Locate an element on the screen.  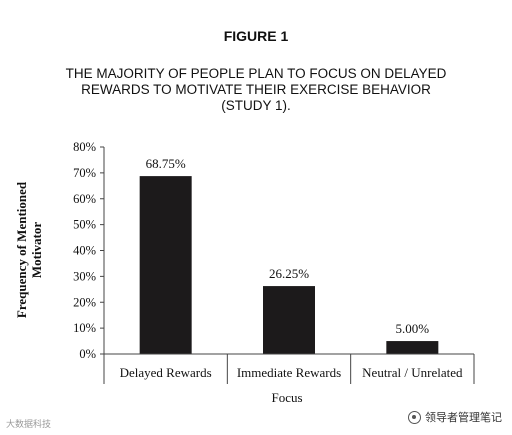
y-tick-label: 70% is located at coordinates (84, 173).